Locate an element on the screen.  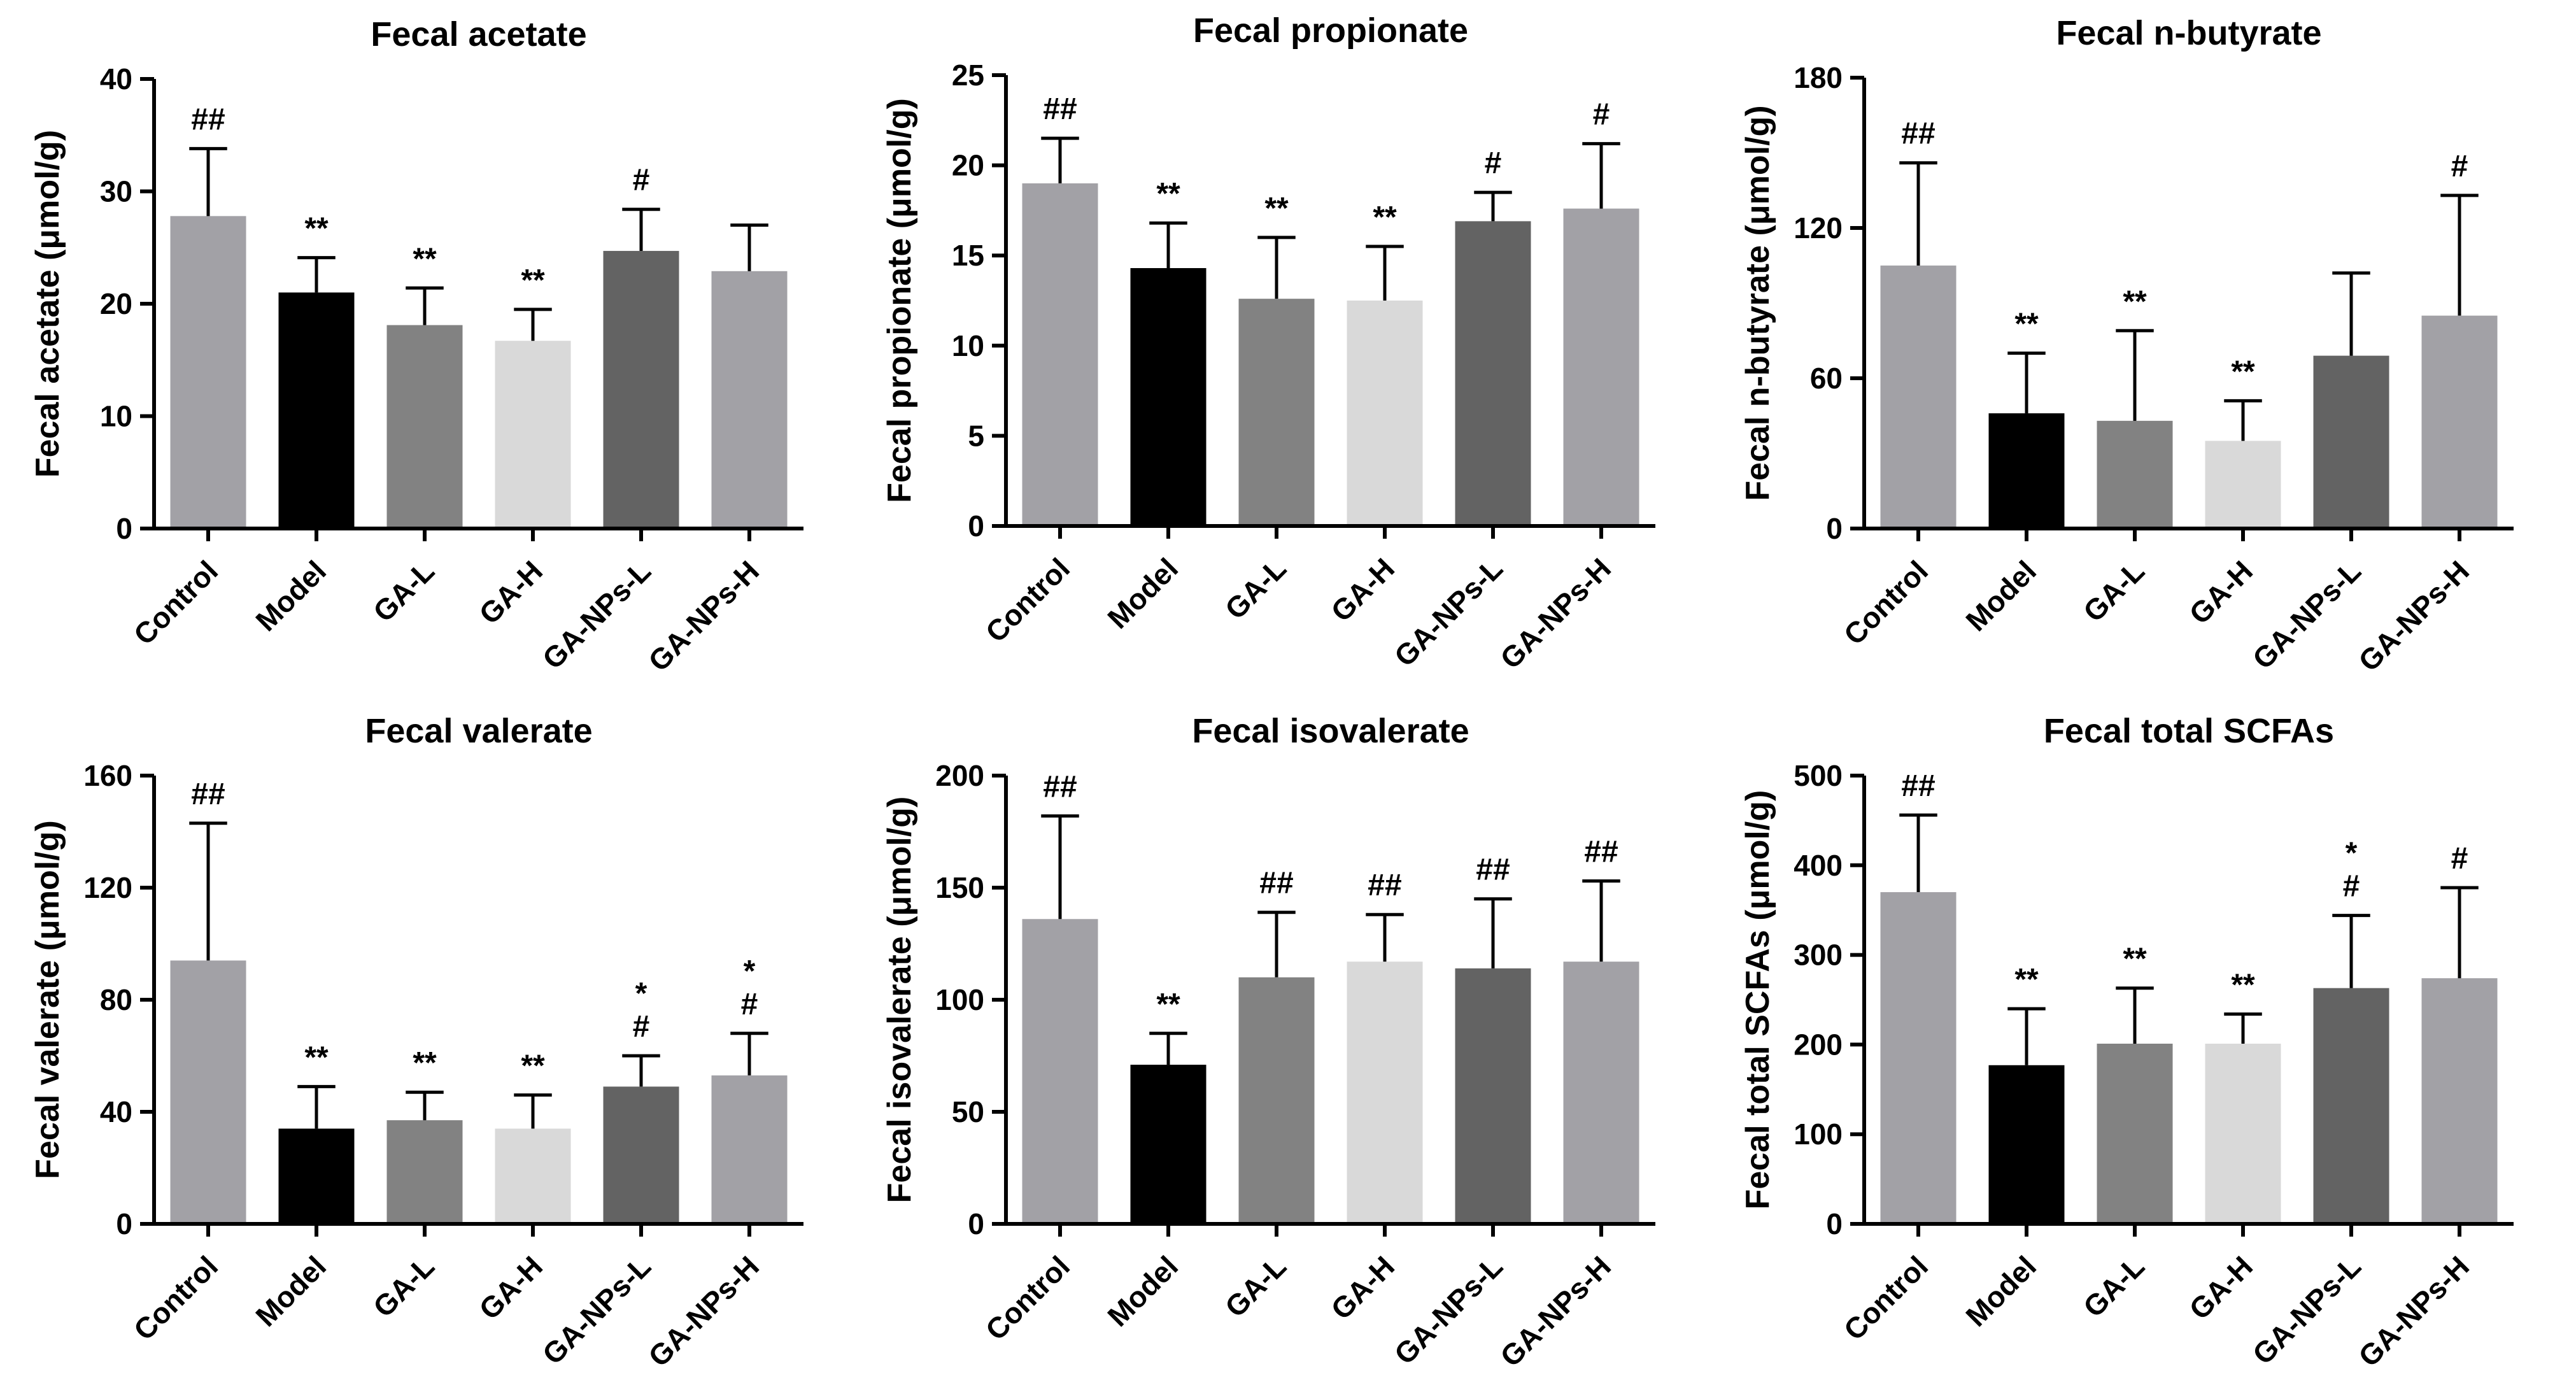
chart-title: Fecal n-butyrate is located at coordinates (2188, 33).